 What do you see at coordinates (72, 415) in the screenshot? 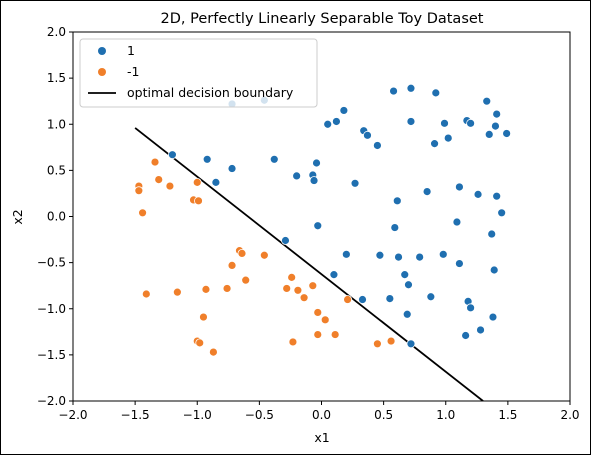
I see `x-tick-label: −2.0` at bounding box center [72, 415].